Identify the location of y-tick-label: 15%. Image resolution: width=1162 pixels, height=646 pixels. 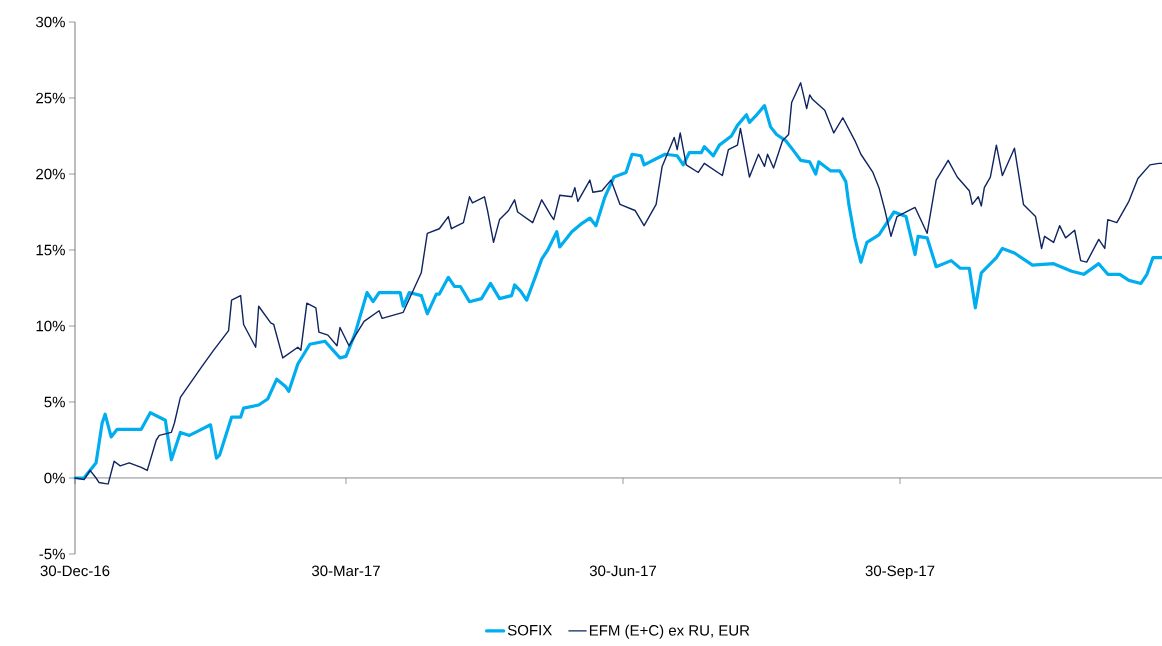
(50, 250).